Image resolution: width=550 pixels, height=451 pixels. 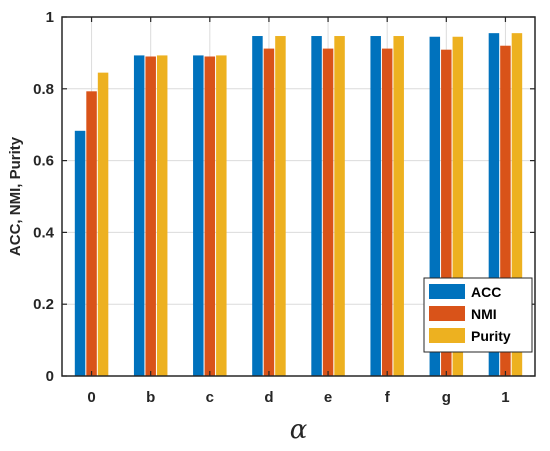 I want to click on bar-purity-f, so click(x=398, y=206).